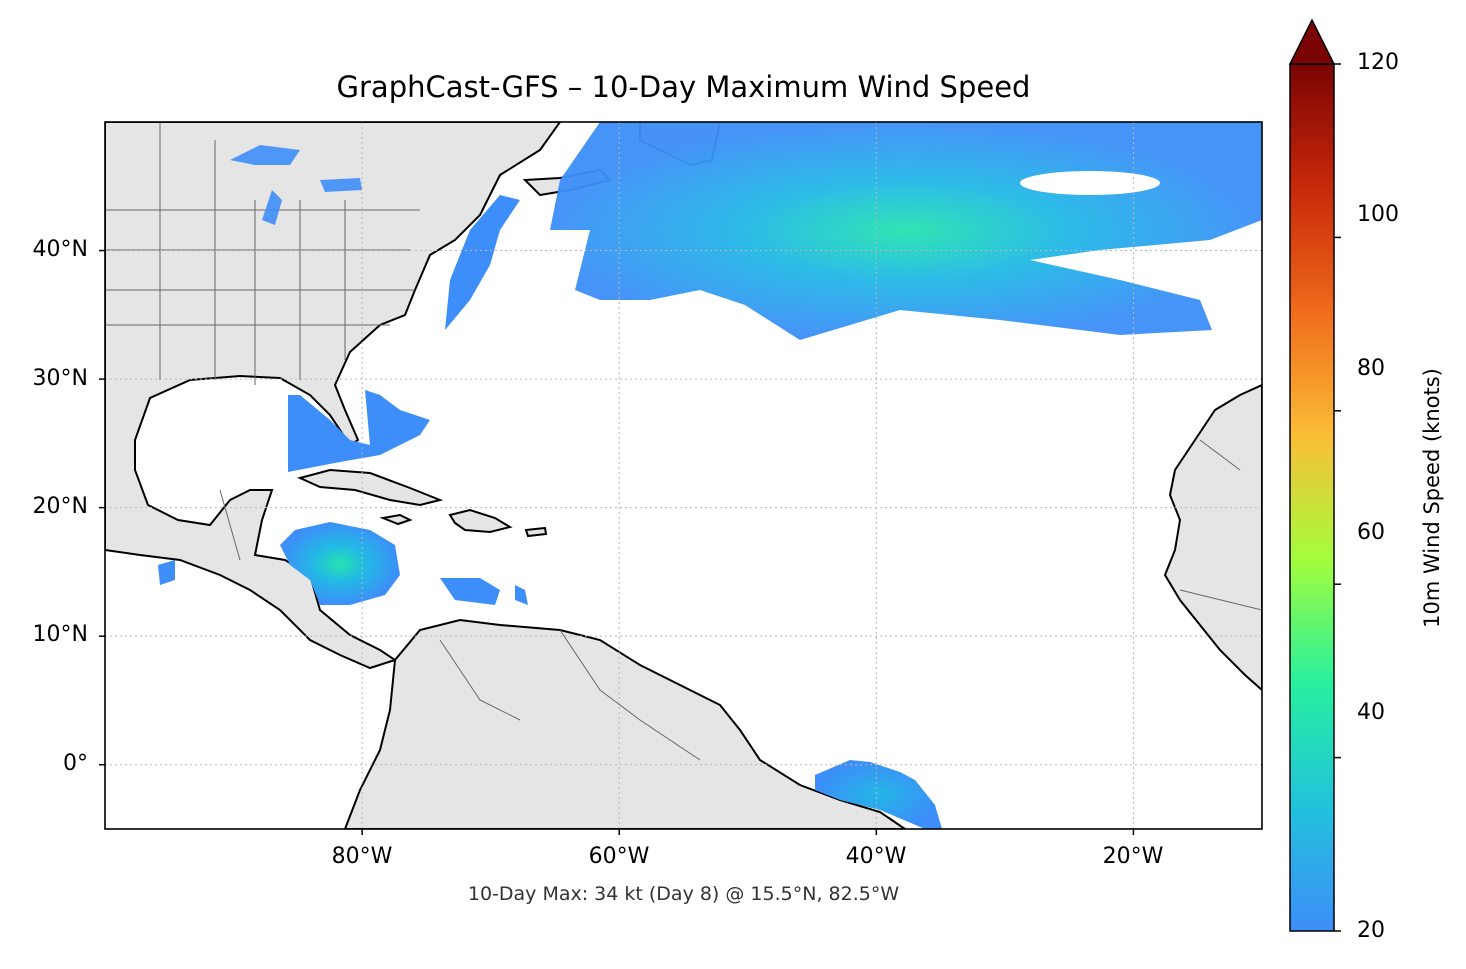 This screenshot has height=969, width=1466. I want to click on y-tick-label-10n: 10°N, so click(60, 634).